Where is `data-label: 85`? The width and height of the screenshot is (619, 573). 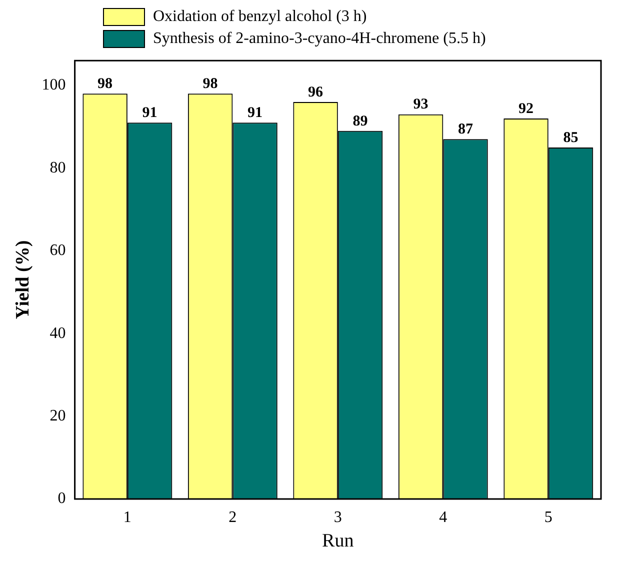
data-label: 85 is located at coordinates (570, 138).